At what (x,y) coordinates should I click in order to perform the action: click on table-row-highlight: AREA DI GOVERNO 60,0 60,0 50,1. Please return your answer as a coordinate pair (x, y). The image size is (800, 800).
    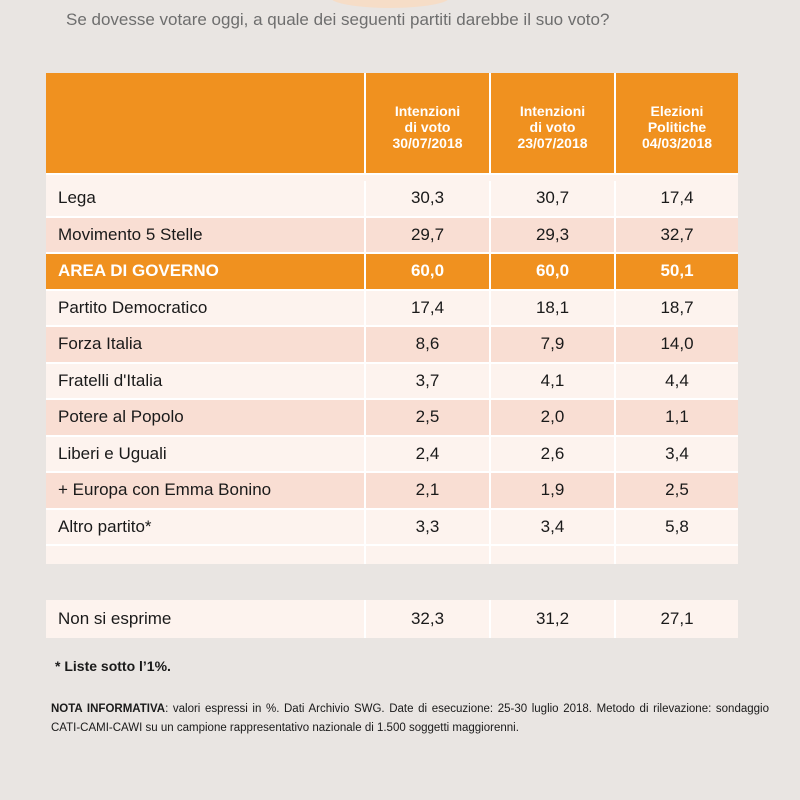
    Looking at the image, I should click on (392, 272).